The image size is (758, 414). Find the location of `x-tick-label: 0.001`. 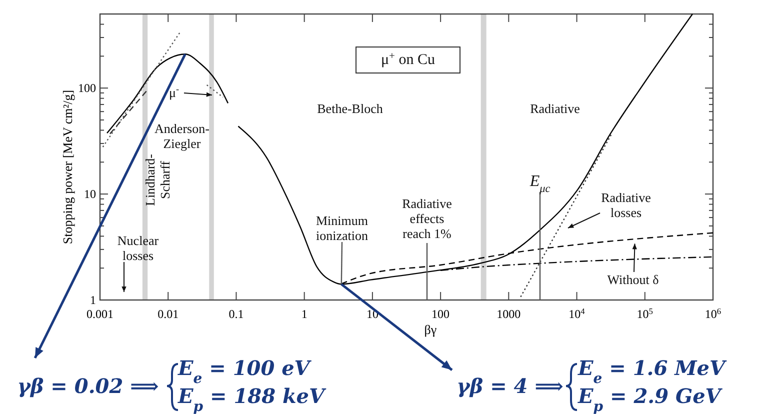

x-tick-label: 0.001 is located at coordinates (100, 314).